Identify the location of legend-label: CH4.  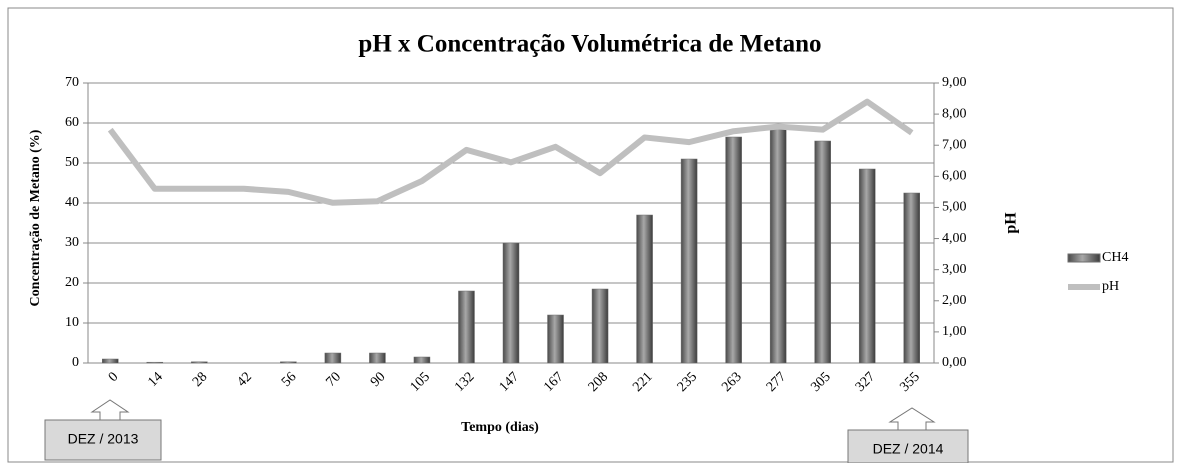
(1115, 257).